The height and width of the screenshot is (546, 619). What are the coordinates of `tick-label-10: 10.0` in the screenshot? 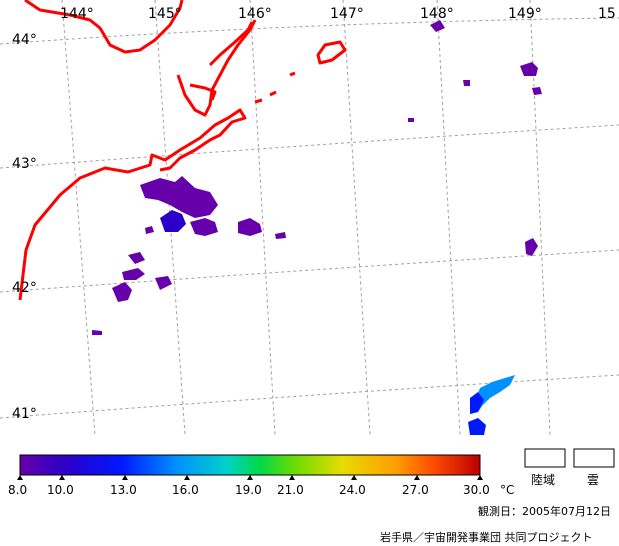 It's located at (60, 490).